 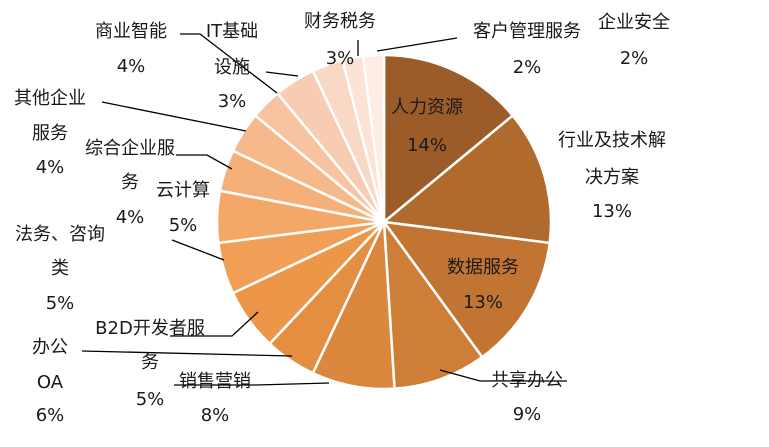 What do you see at coordinates (50, 415) in the screenshot?
I see `slice-value-label: 6%` at bounding box center [50, 415].